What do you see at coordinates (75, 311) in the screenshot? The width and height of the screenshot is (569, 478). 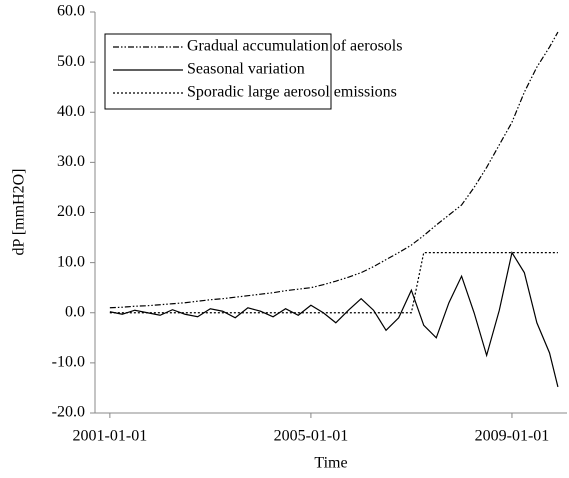 I see `y-tick-label: 0.0` at bounding box center [75, 311].